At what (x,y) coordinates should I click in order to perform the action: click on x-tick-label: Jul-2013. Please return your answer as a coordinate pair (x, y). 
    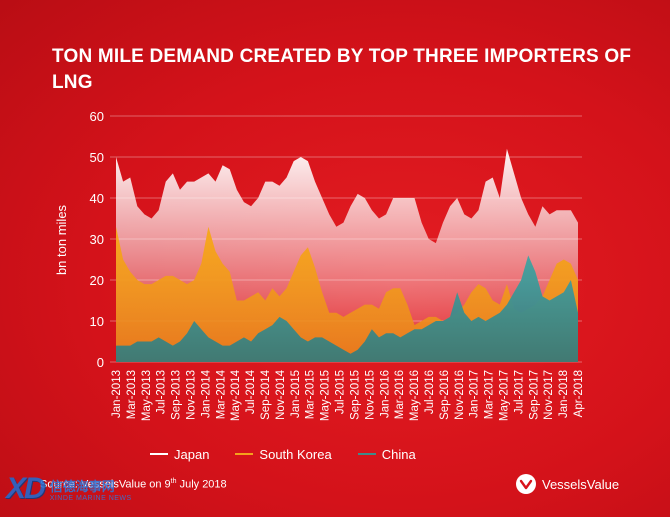
    Looking at the image, I should click on (162, 392).